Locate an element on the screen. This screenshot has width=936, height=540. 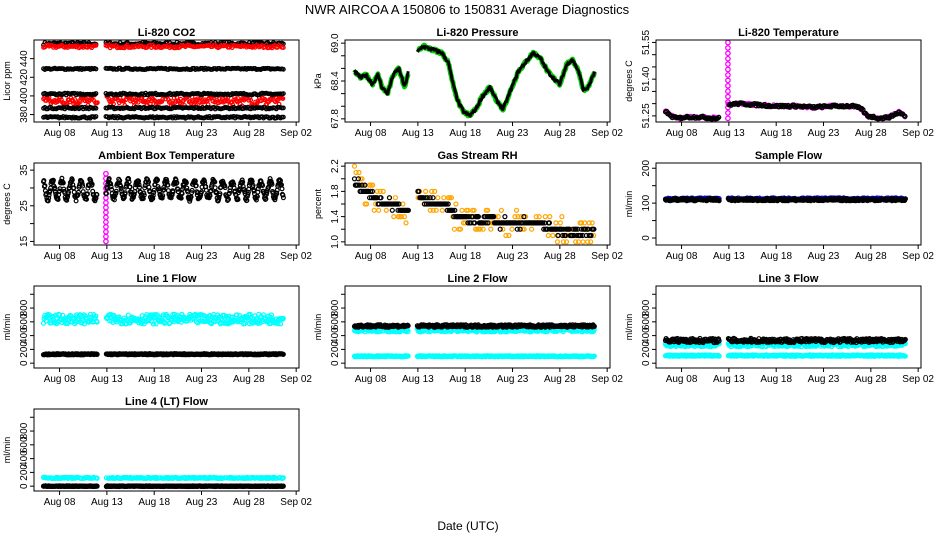
y-tick-label: 67.8 is located at coordinates (335, 119).